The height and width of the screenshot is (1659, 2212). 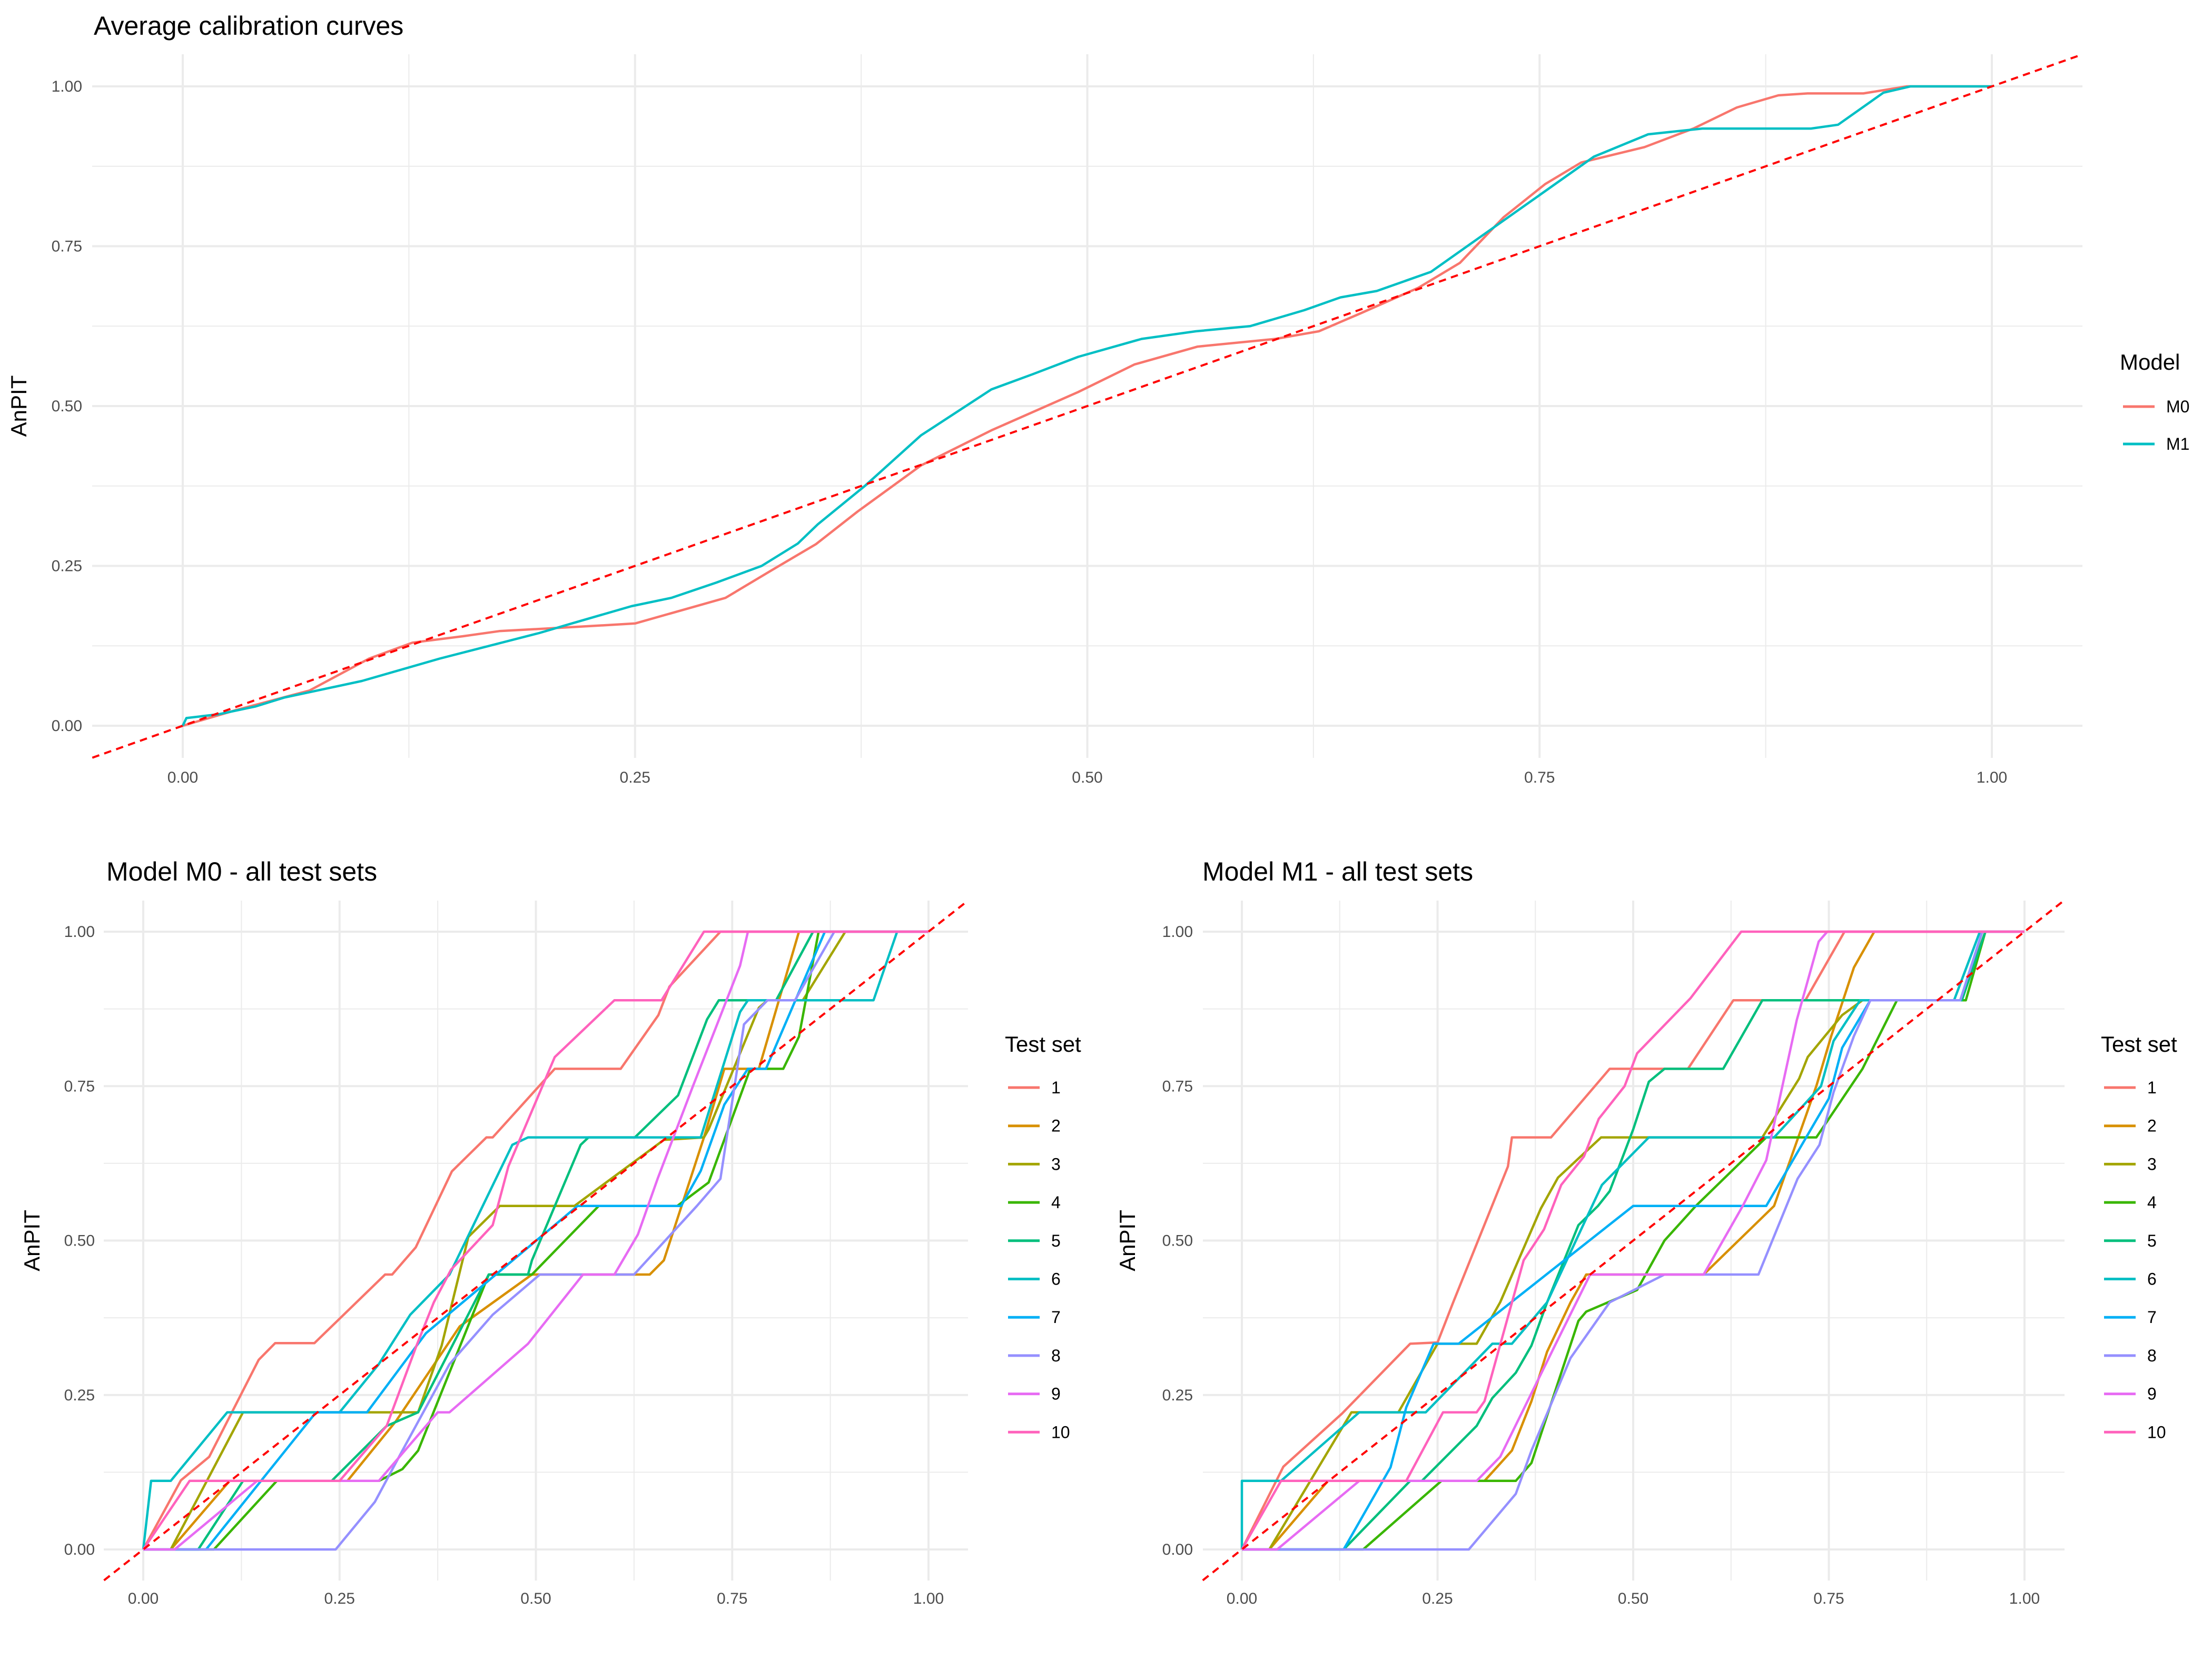 What do you see at coordinates (2150, 362) in the screenshot?
I see `legend-title: Model` at bounding box center [2150, 362].